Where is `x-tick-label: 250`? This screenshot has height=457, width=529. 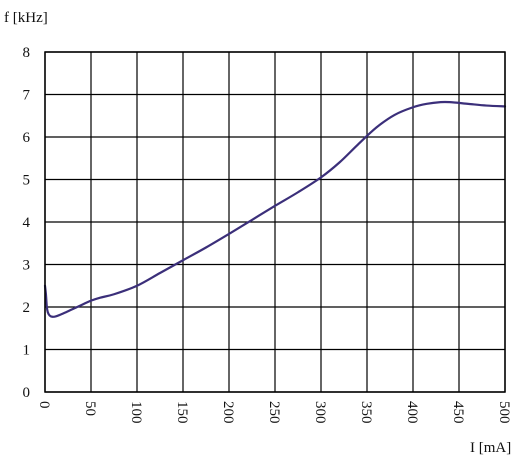 x-tick-label: 250 is located at coordinates (274, 412).